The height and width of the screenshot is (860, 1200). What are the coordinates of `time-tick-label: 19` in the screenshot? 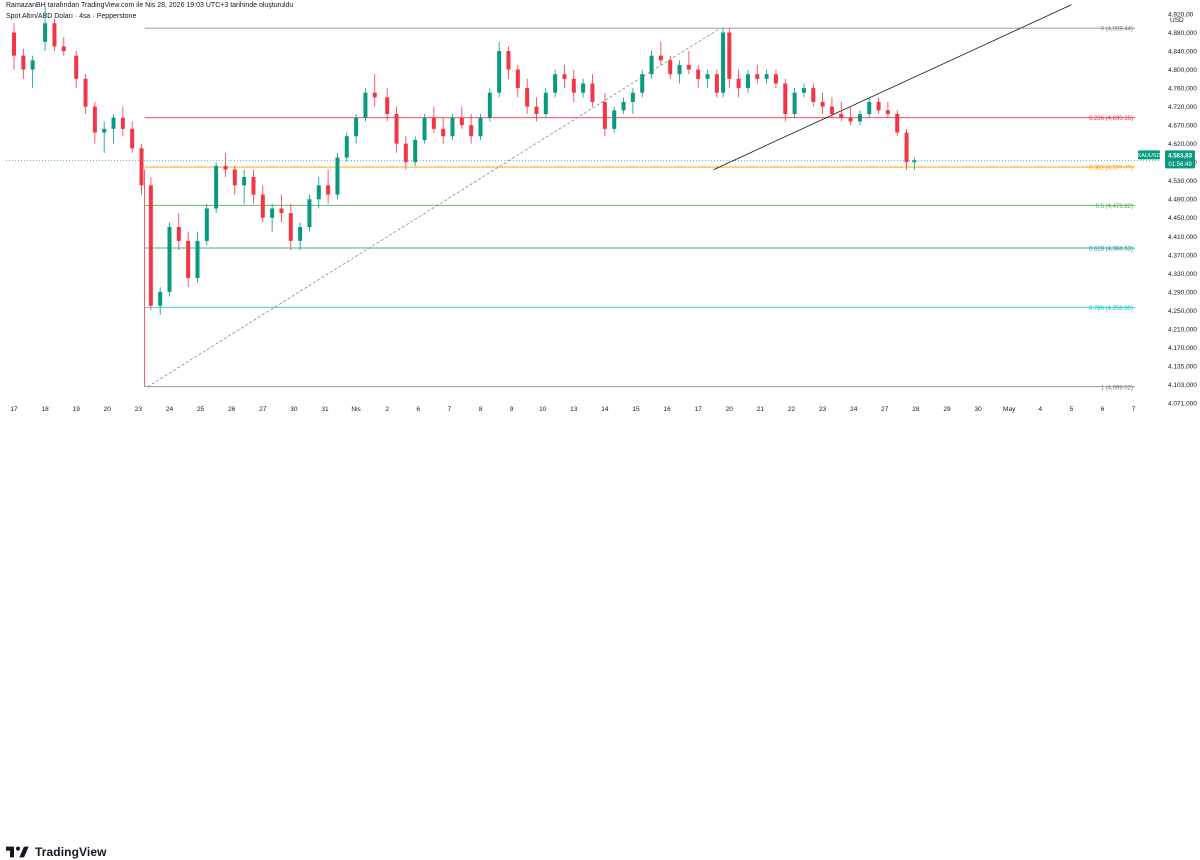 It's located at (77, 409).